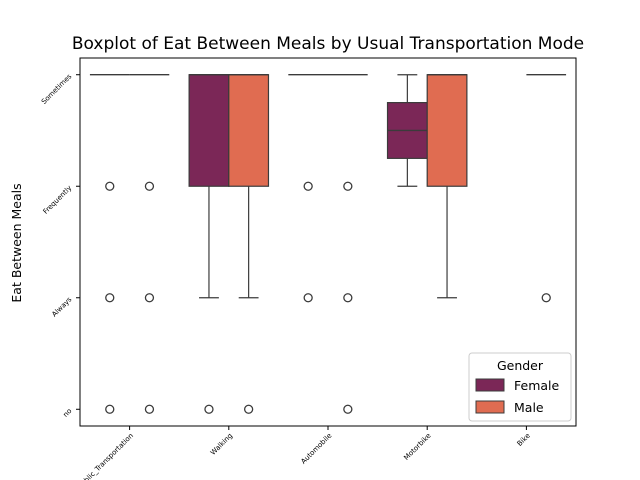  What do you see at coordinates (417, 447) in the screenshot?
I see `x-tick-label: Motorbike` at bounding box center [417, 447].